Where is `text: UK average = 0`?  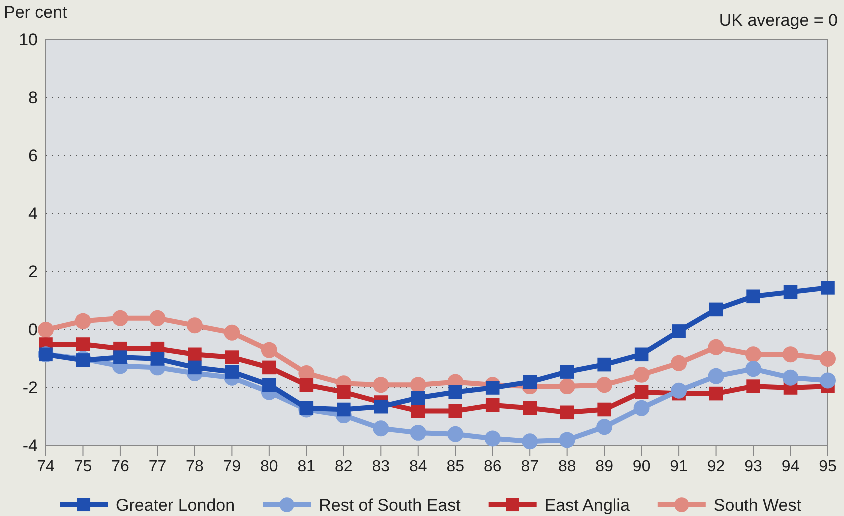 text: UK average = 0 is located at coordinates (778, 20).